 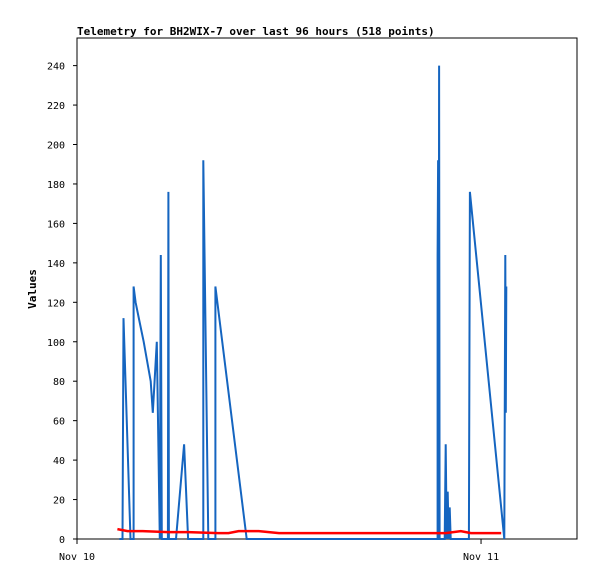 I want to click on y-tick-label: 240, so click(x=56, y=67).